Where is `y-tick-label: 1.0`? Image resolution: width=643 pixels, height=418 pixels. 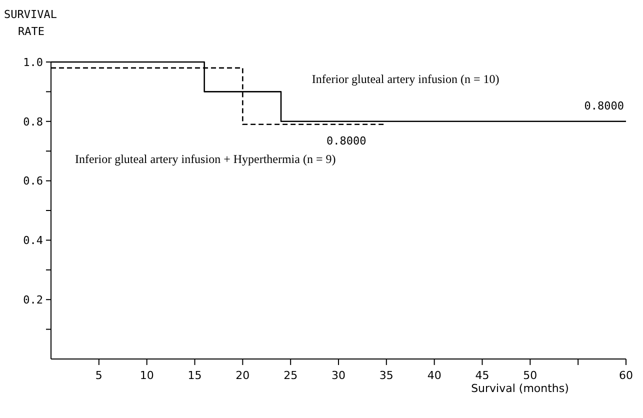
y-tick-label: 1.0 is located at coordinates (33, 62).